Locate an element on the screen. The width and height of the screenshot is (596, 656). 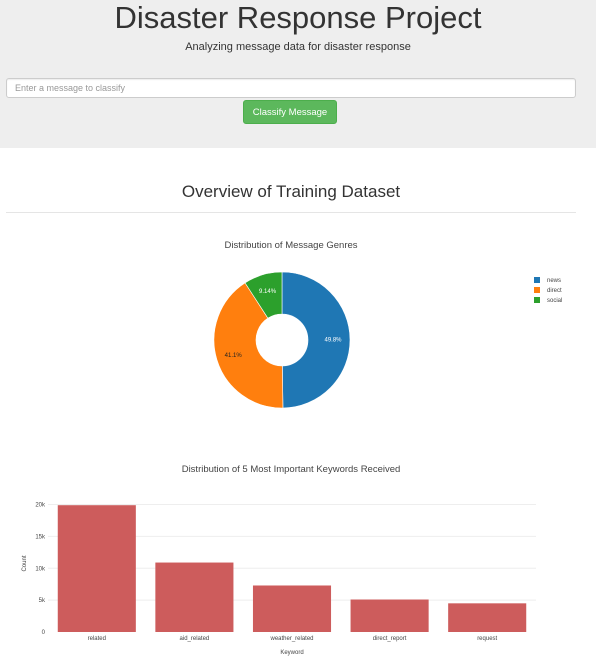
x-axis-label: Keyword is located at coordinates (291, 653).